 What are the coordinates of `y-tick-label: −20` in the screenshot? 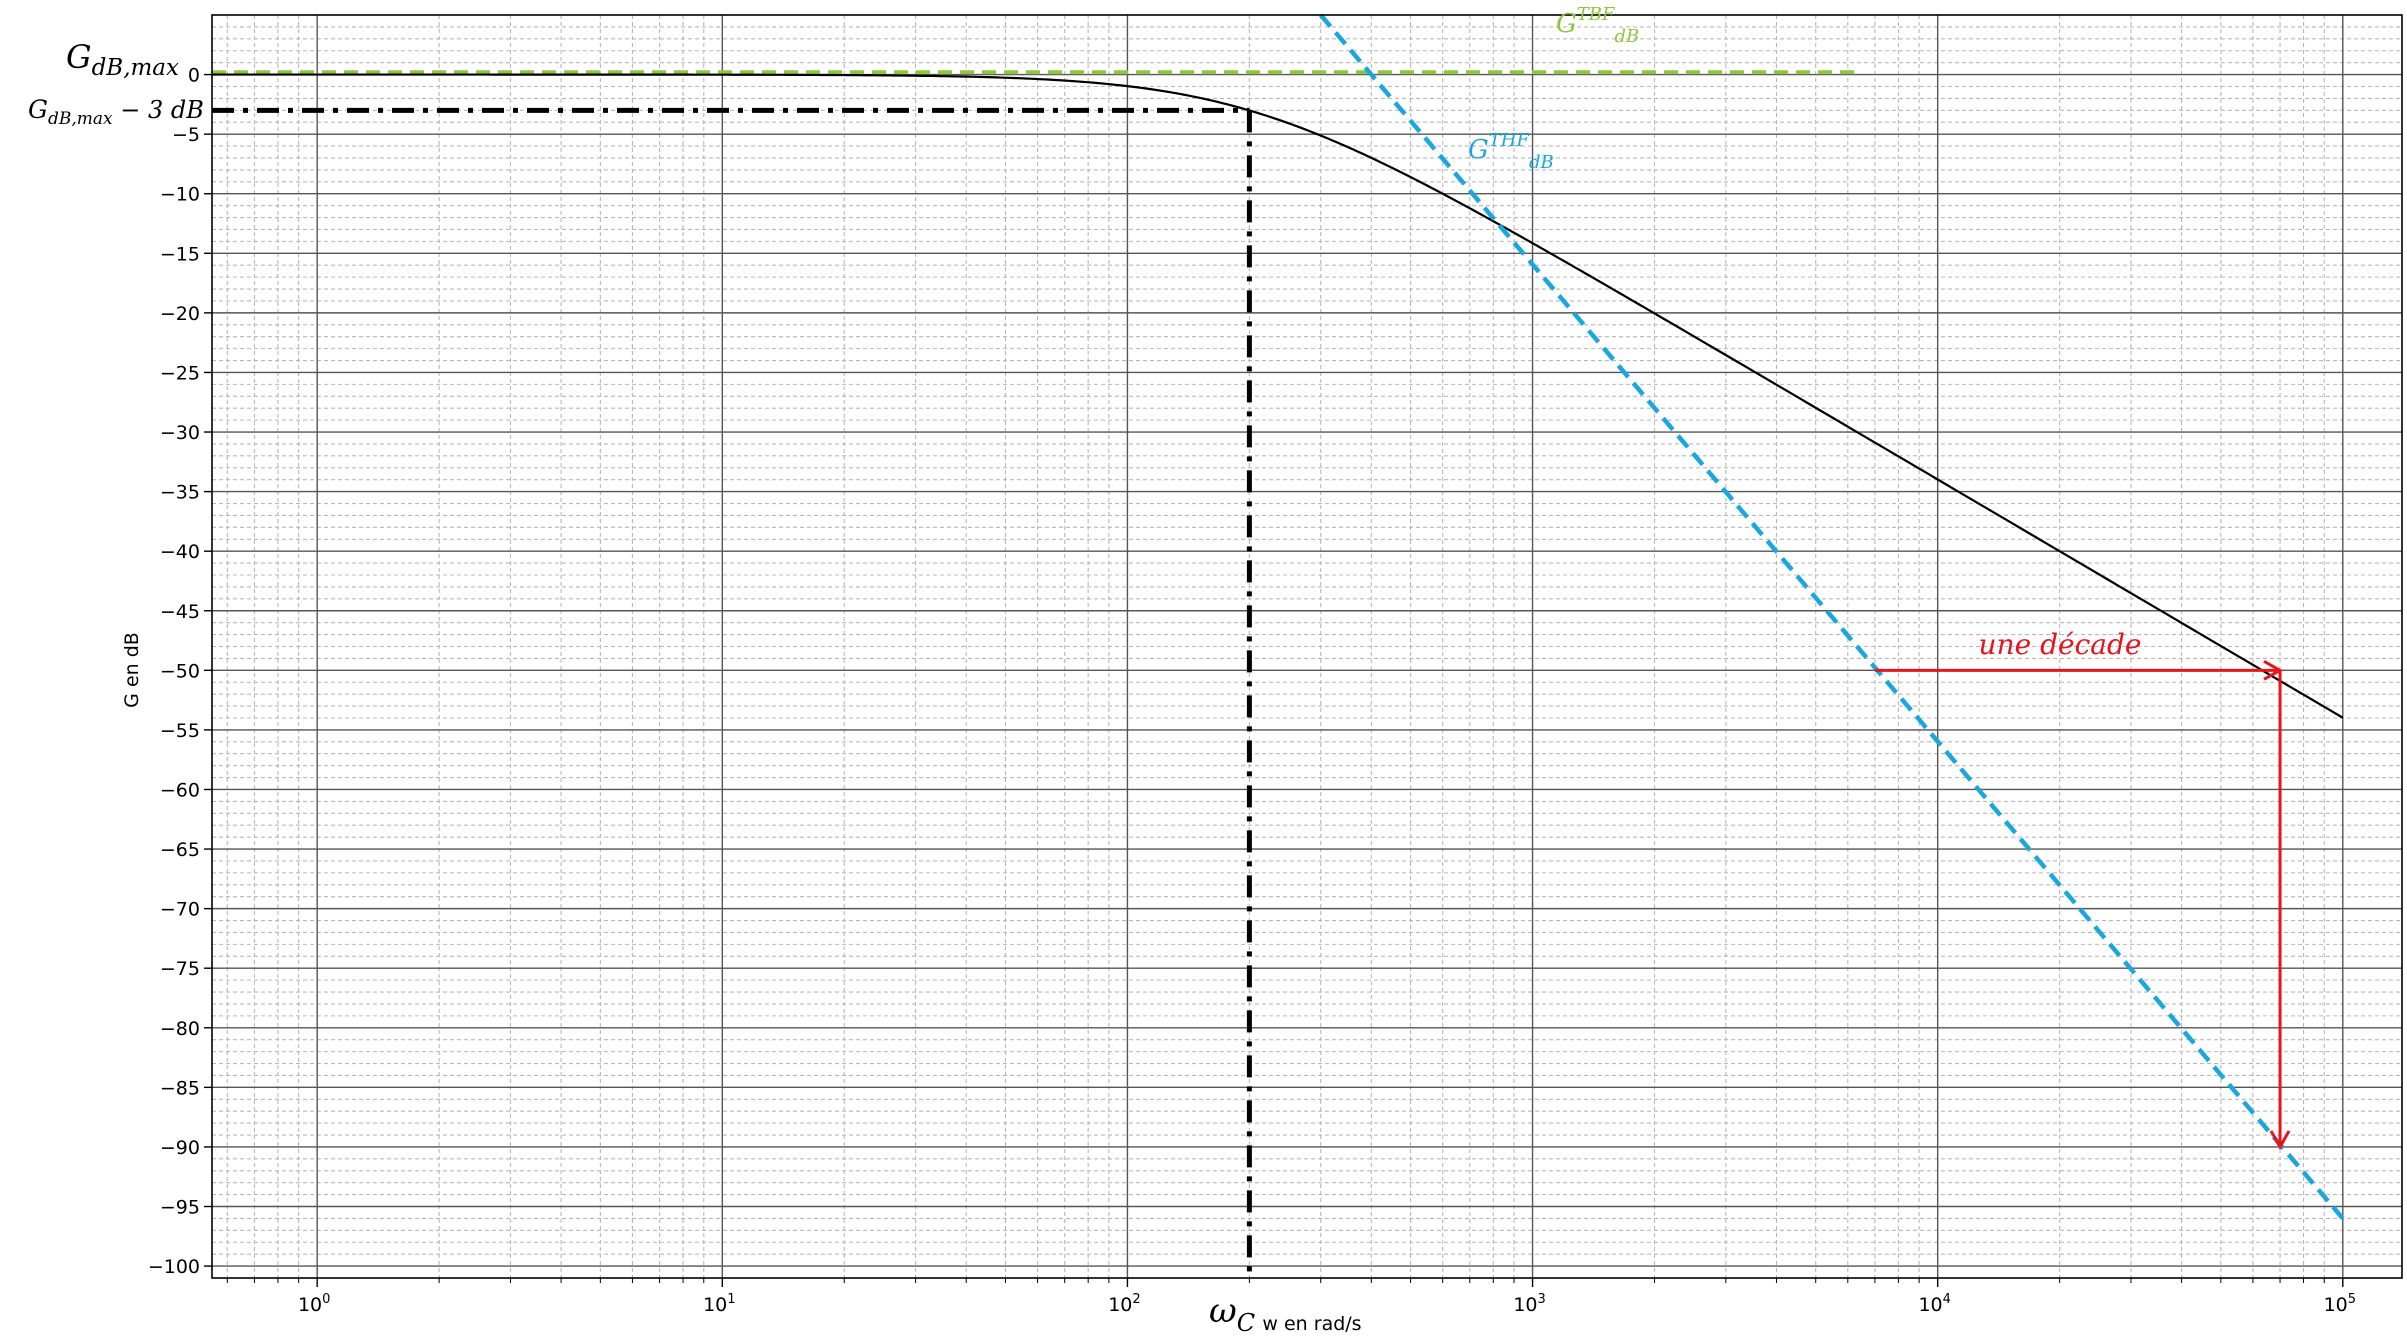 It's located at (180, 314).